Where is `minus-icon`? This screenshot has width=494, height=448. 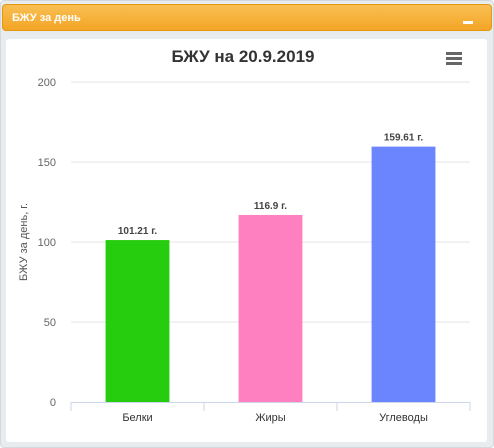 minus-icon is located at coordinates (468, 21).